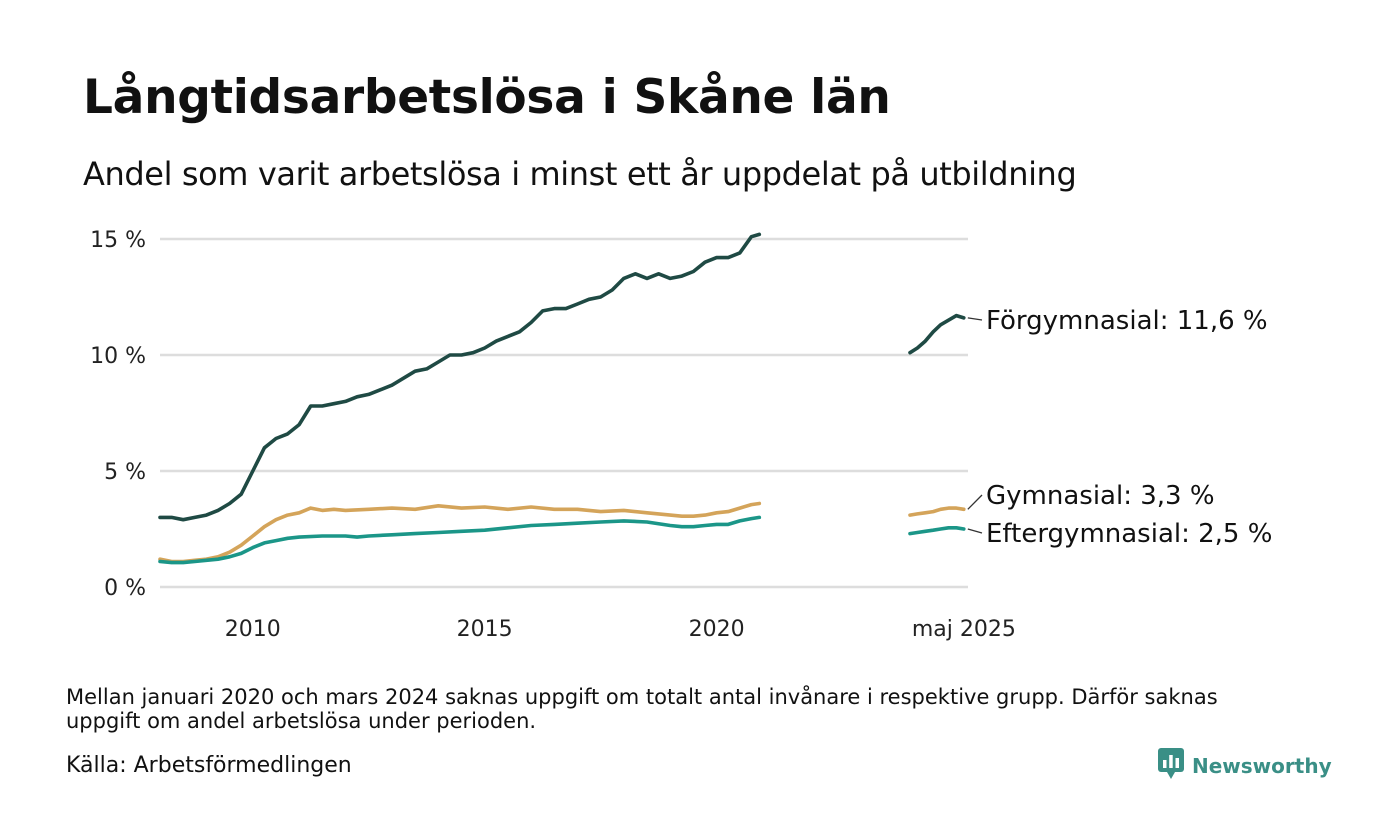  Describe the element at coordinates (1171, 766) in the screenshot. I see `bar-chart-speech-bubble-icon` at that location.